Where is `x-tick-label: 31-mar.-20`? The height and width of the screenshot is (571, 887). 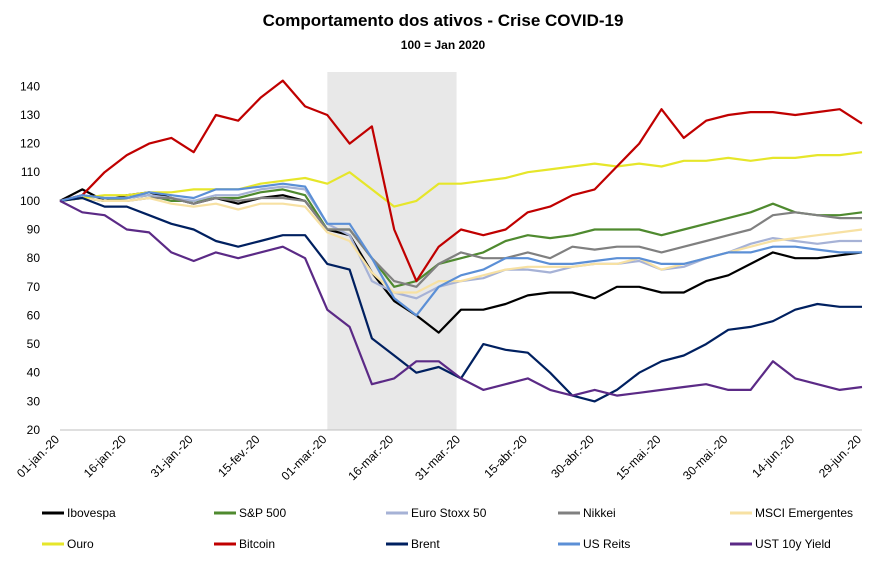 x-tick-label: 31-mar.-20 is located at coordinates (437, 457).